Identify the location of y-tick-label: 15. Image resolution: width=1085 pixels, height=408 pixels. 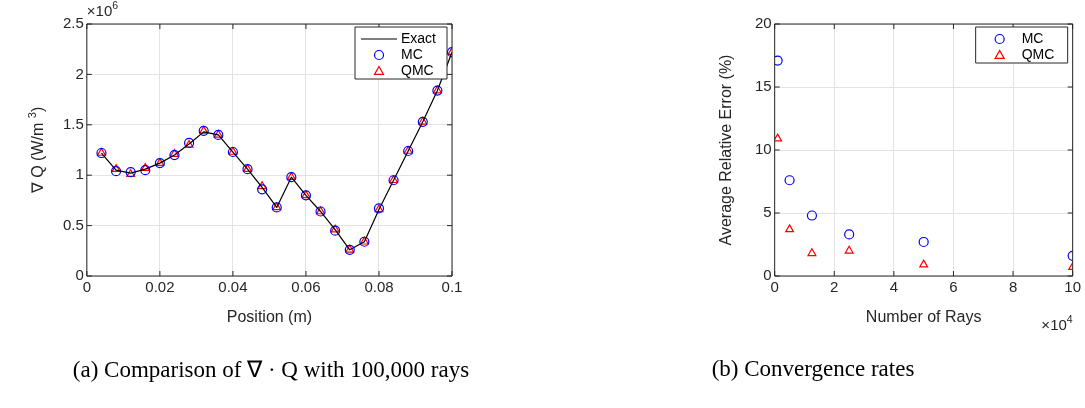
(763, 86).